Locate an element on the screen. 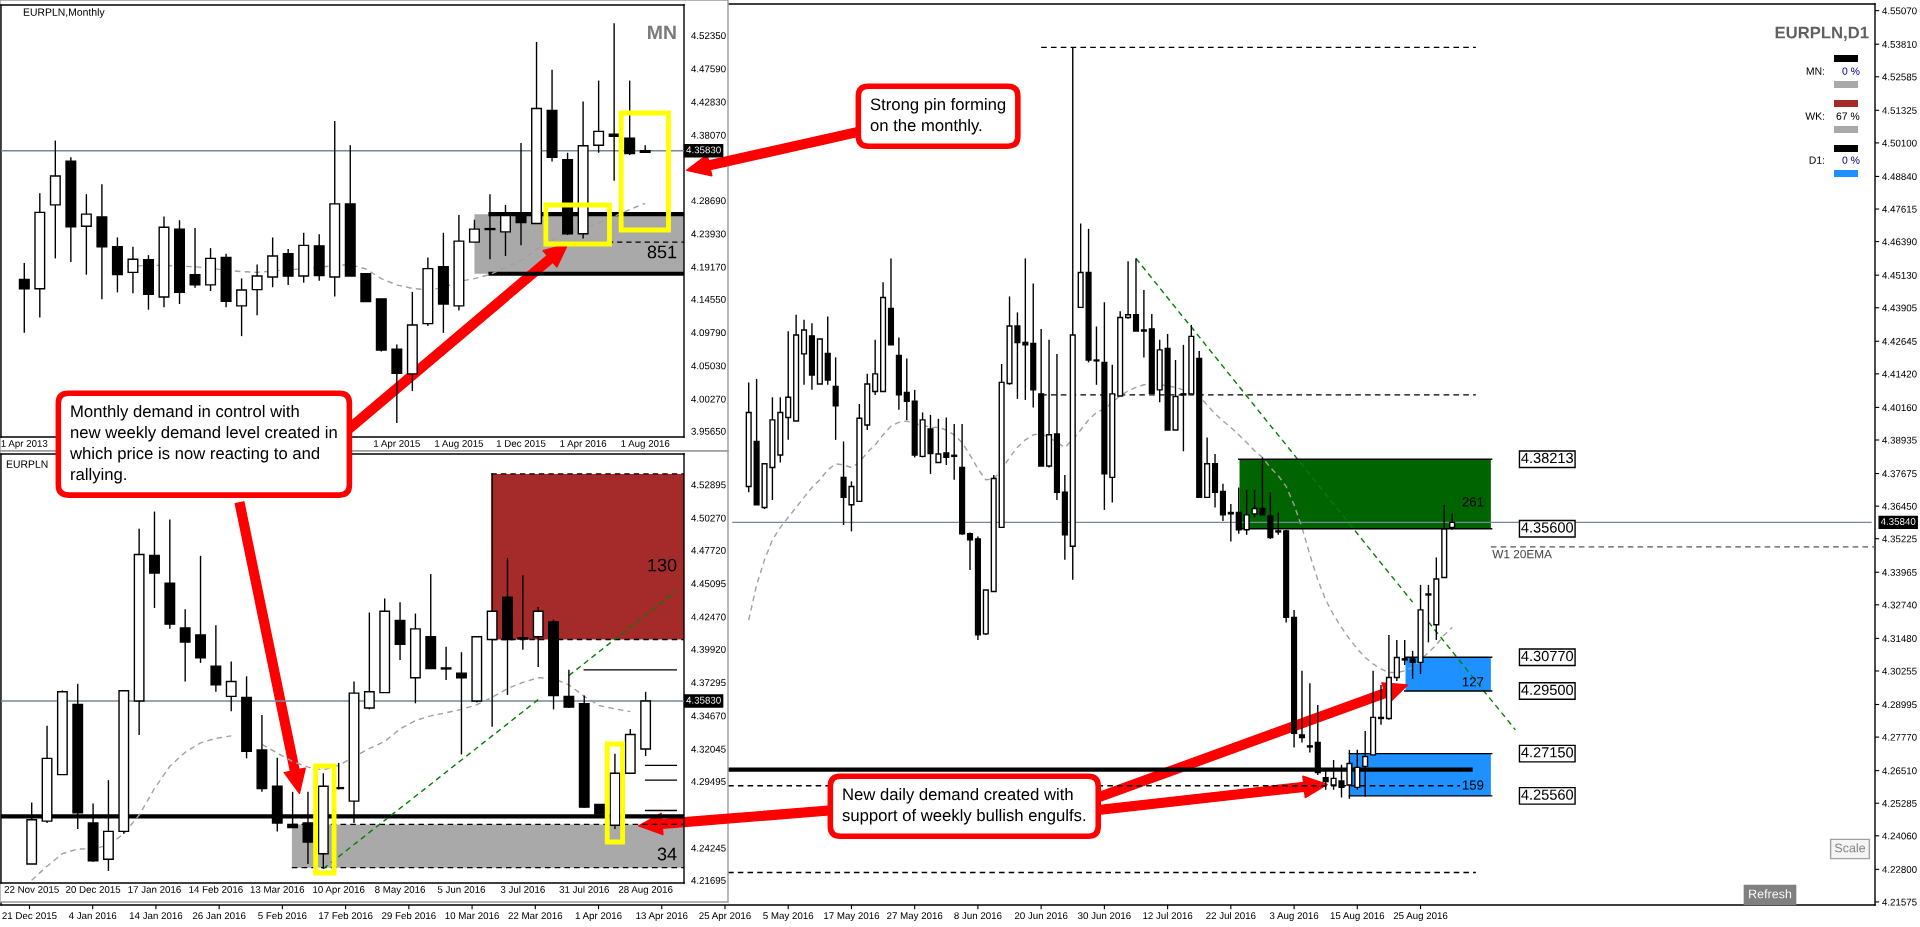 The image size is (1920, 927). annotation: 67 % is located at coordinates (1848, 116).